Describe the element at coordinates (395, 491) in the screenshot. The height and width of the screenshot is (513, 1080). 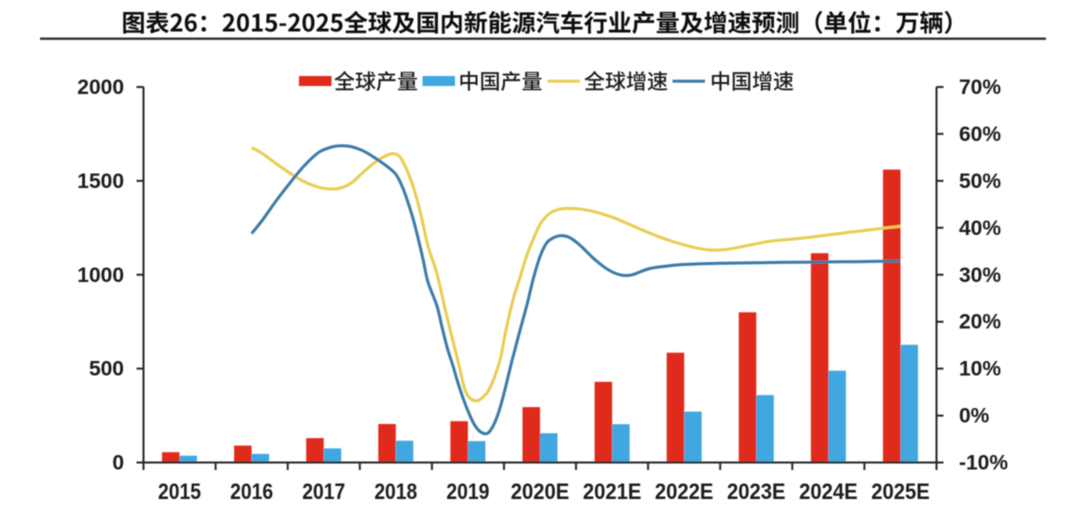
I see `svg-text: 2018` at that location.